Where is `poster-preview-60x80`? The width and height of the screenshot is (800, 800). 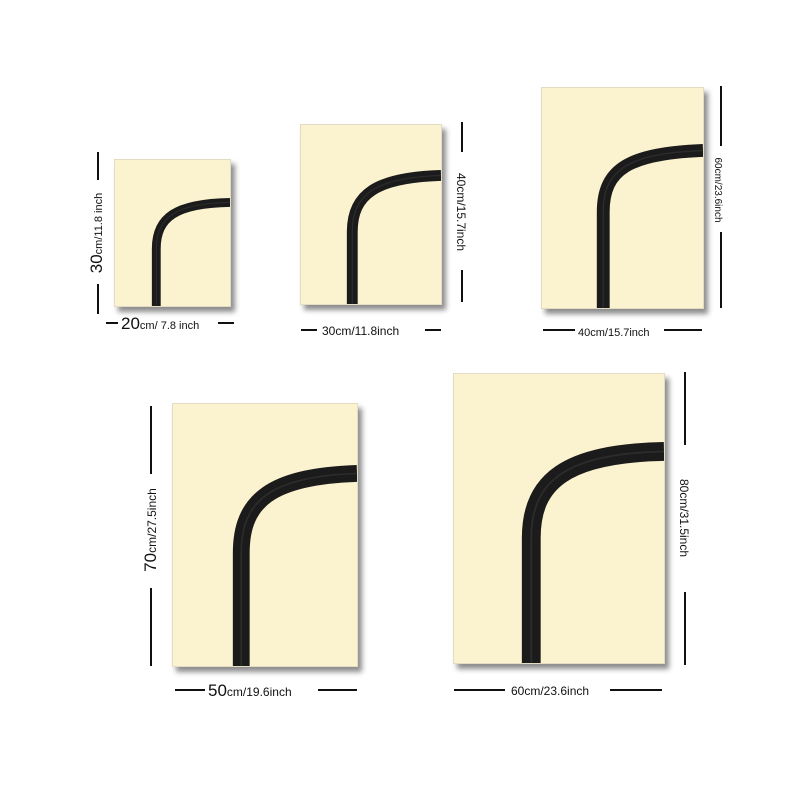
poster-preview-60x80 is located at coordinates (559, 518).